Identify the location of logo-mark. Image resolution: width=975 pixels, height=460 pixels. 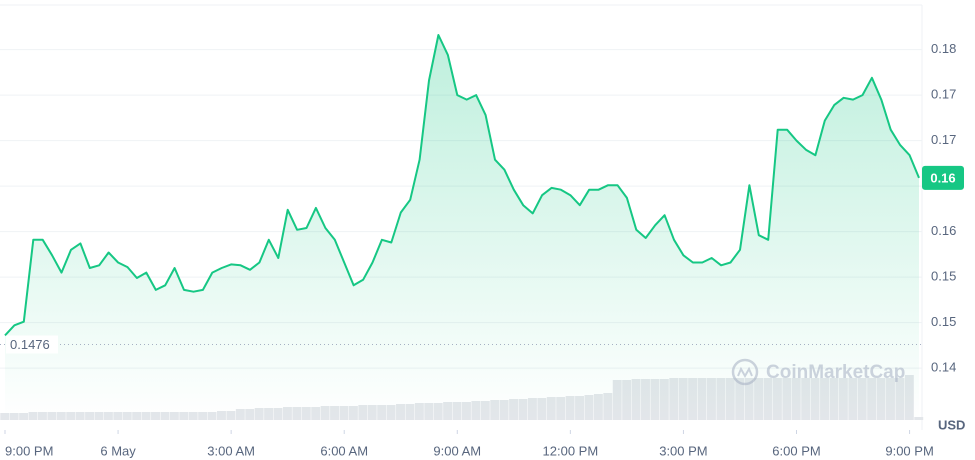
(745, 372).